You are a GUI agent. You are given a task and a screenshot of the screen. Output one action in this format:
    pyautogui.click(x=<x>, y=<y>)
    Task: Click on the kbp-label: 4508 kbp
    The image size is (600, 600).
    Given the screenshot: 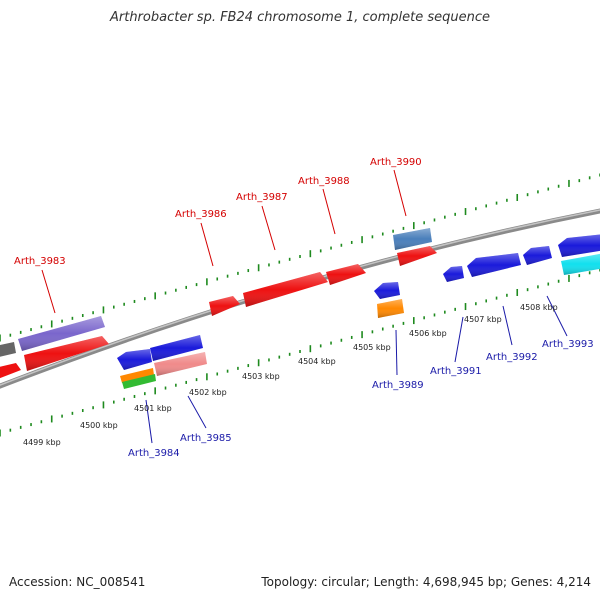 What is the action you would take?
    pyautogui.click(x=539, y=307)
    